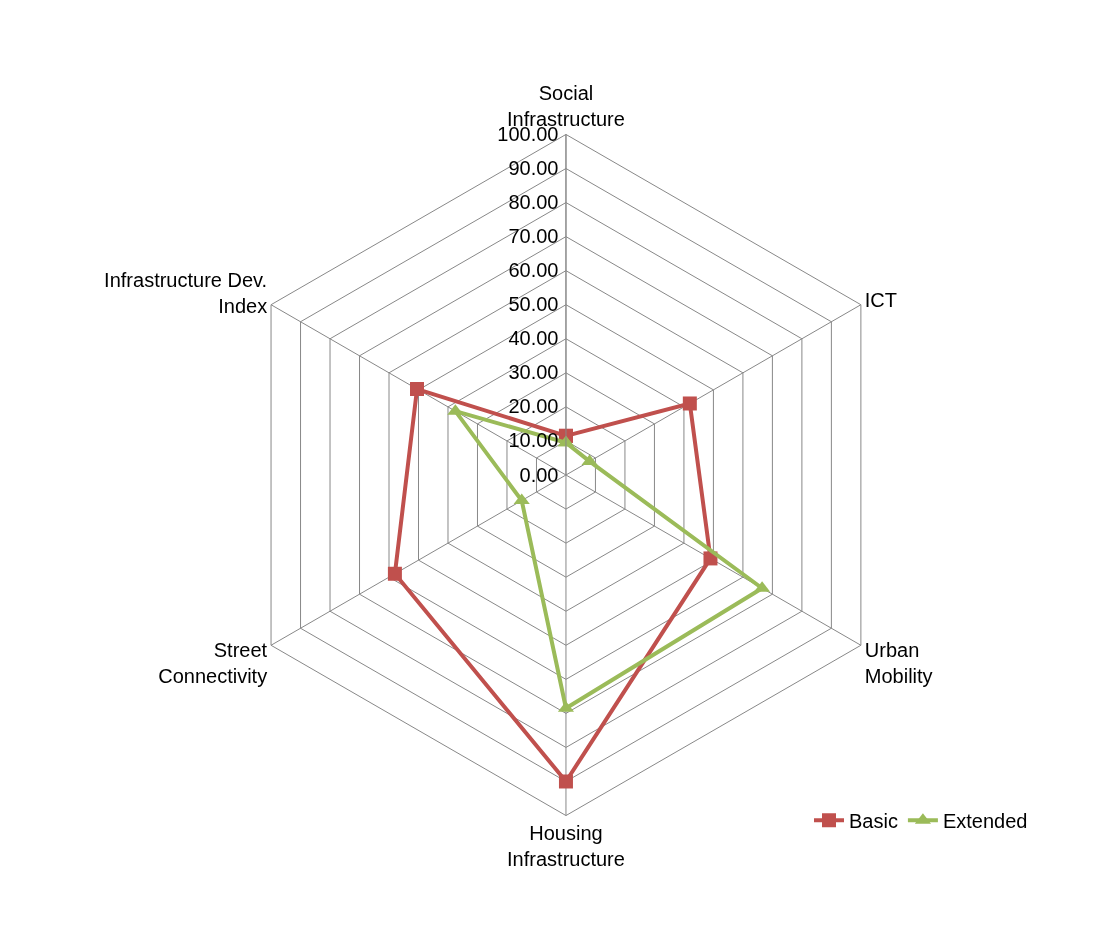 This screenshot has height=927, width=1093. Describe the element at coordinates (533, 236) in the screenshot. I see `y-tick-label: 70.00` at that location.